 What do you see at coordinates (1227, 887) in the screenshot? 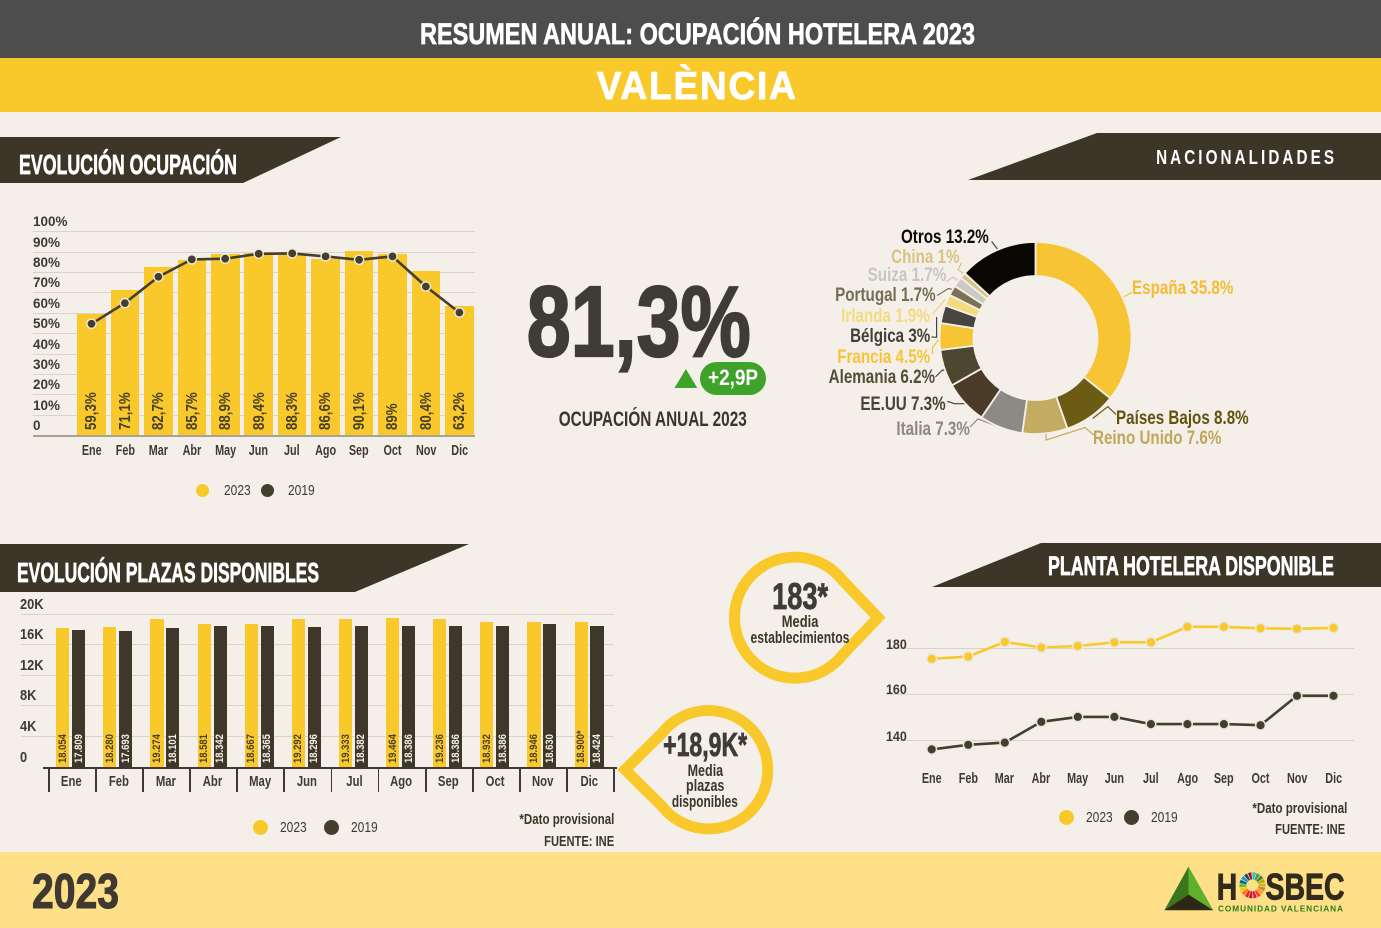
I see `svg-text: H` at bounding box center [1227, 887].